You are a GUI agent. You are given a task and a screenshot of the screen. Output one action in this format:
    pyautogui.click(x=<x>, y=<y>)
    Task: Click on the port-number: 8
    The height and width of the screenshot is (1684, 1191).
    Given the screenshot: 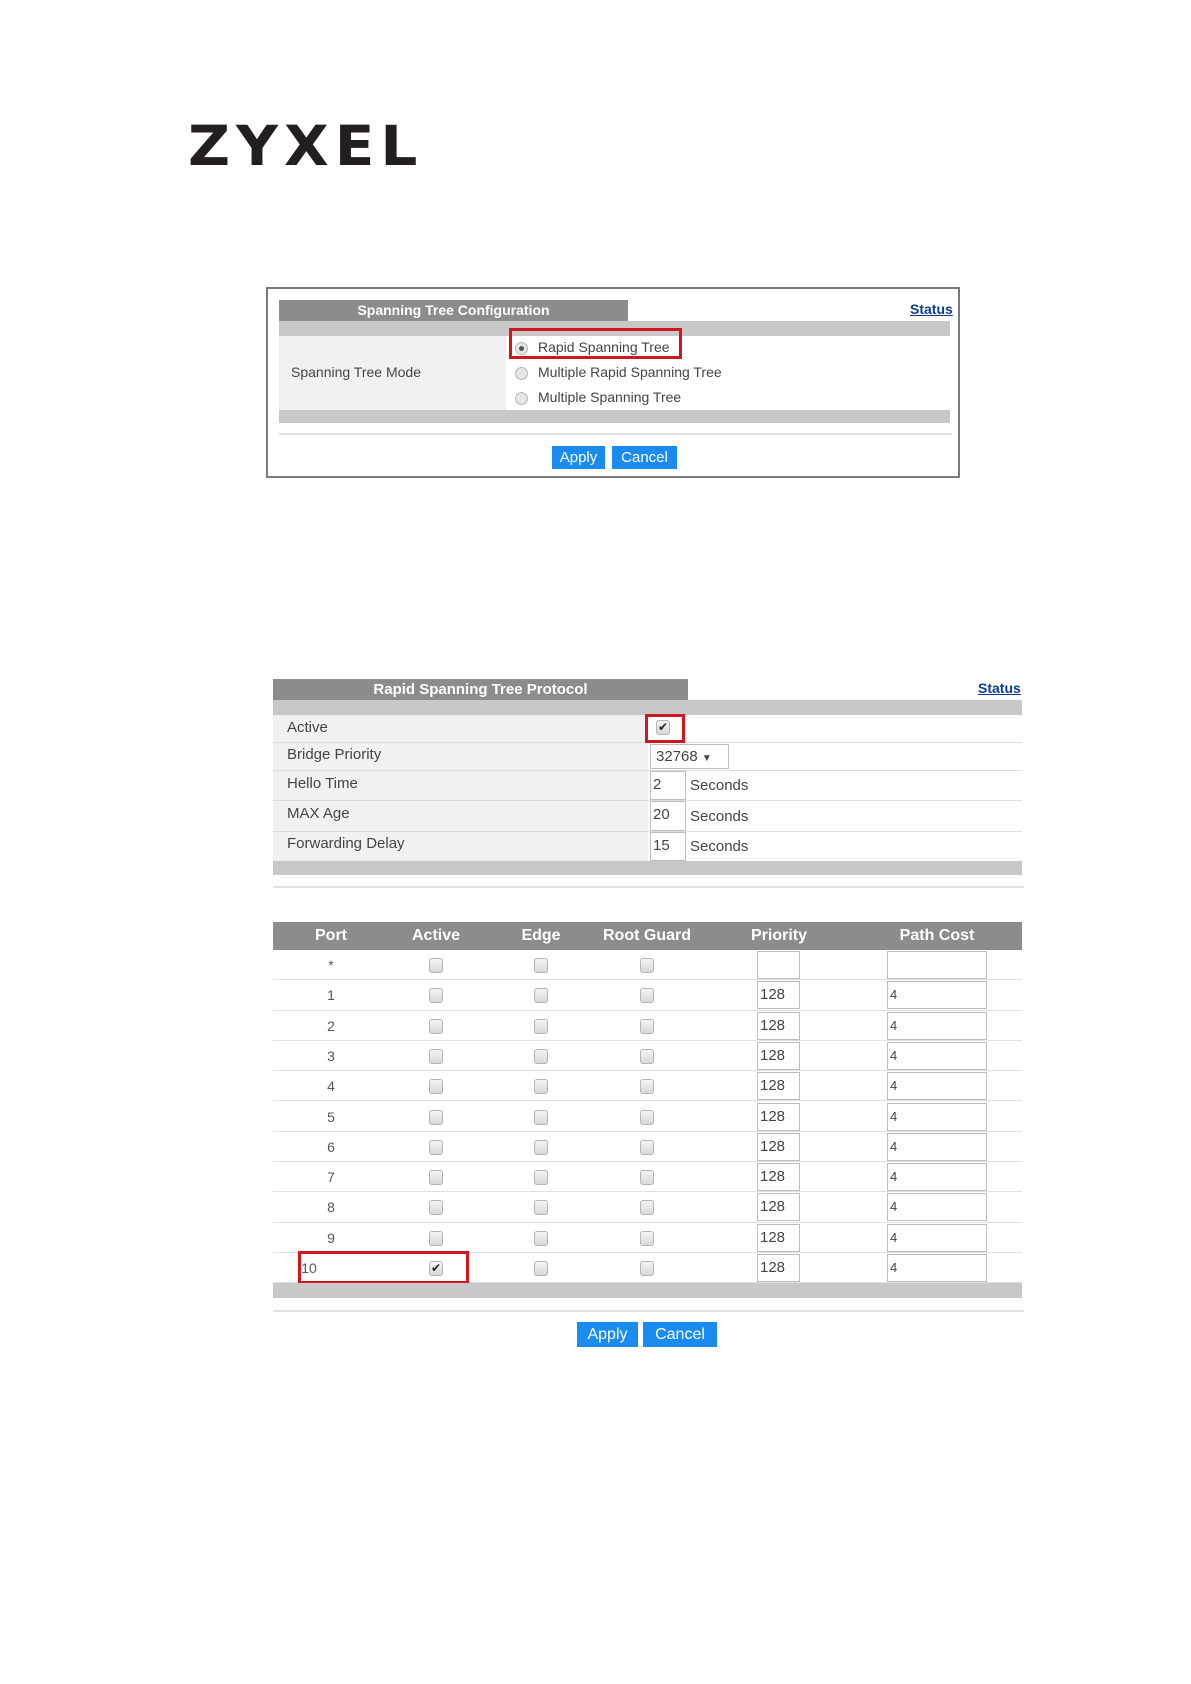 What is the action you would take?
    pyautogui.click(x=331, y=1207)
    